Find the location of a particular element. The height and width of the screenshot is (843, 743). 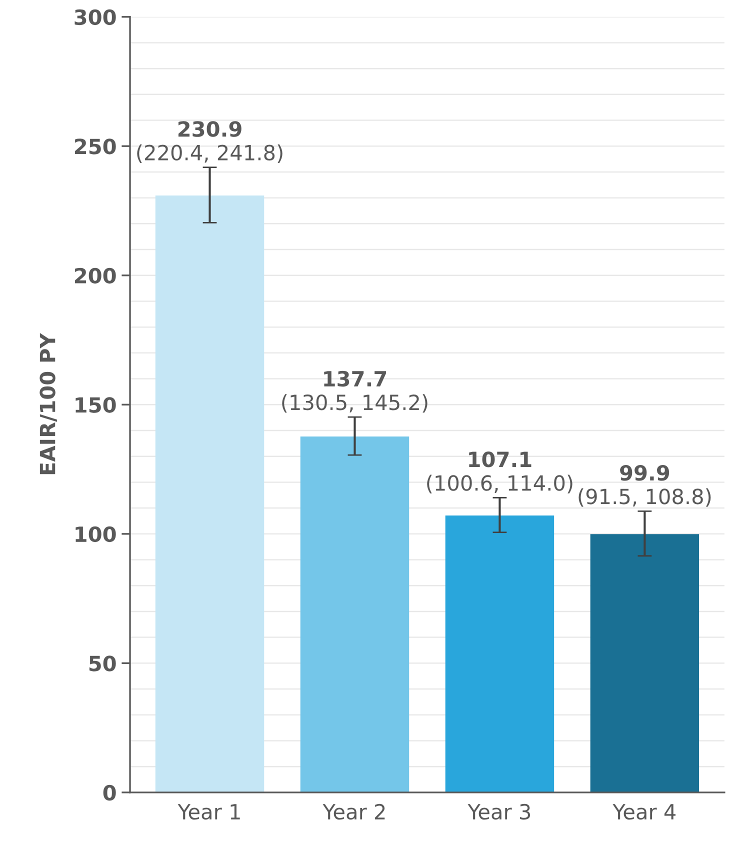

data-label: 107.1 is located at coordinates (500, 460).